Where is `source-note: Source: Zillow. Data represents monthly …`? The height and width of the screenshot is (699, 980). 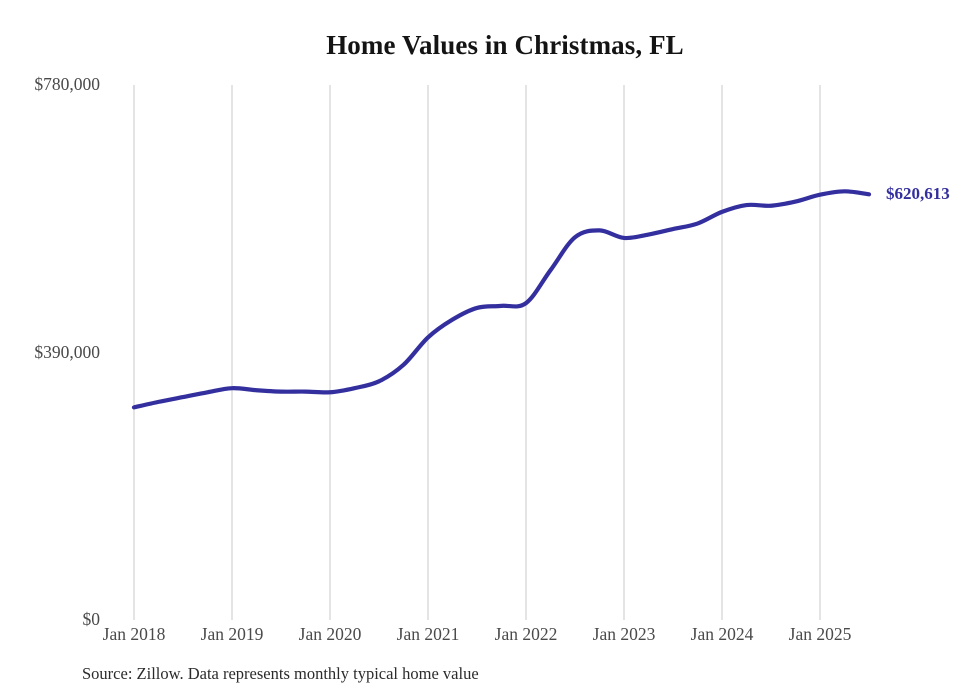
source-note: Source: Zillow. Data represents monthly … is located at coordinates (280, 673).